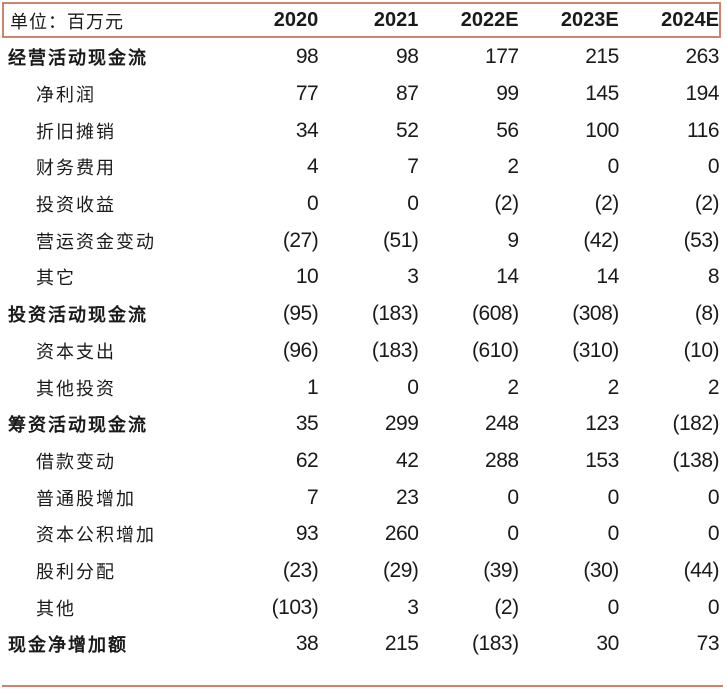 The height and width of the screenshot is (692, 727). What do you see at coordinates (602, 424) in the screenshot?
I see `value-cell: 123` at bounding box center [602, 424].